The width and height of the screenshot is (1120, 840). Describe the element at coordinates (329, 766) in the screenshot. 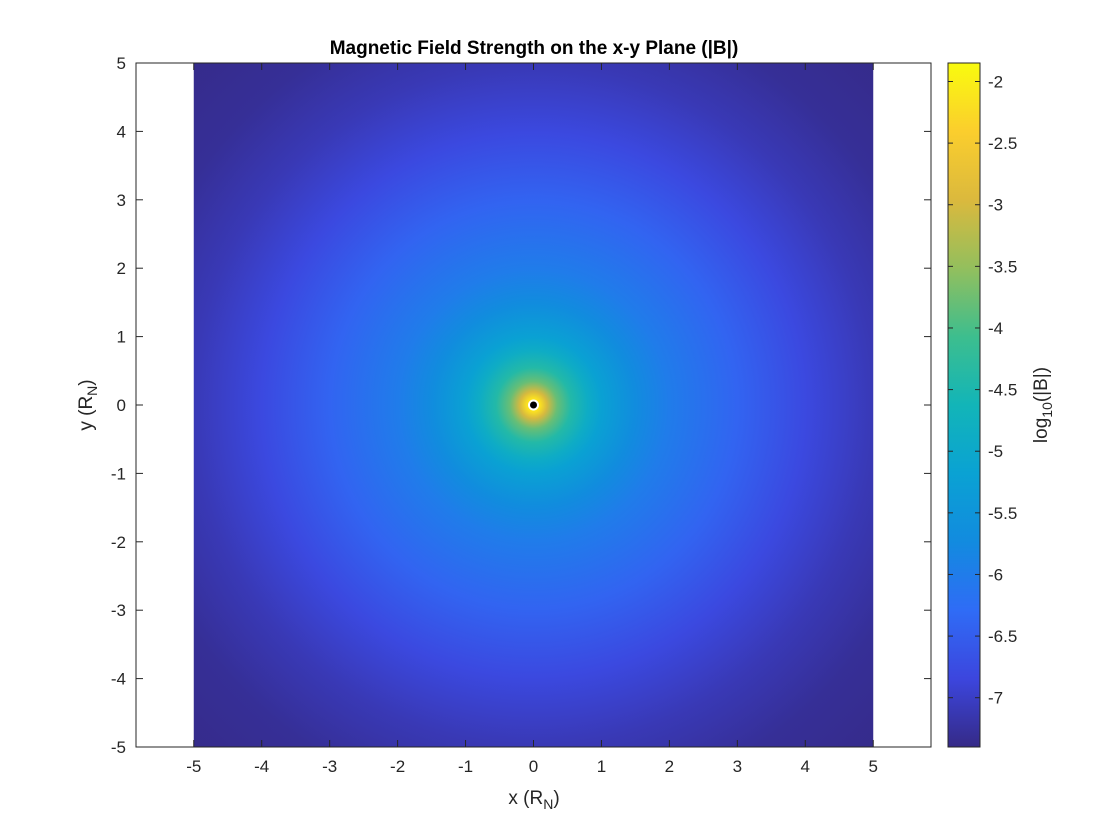

I see `x-tick-label: -3` at that location.